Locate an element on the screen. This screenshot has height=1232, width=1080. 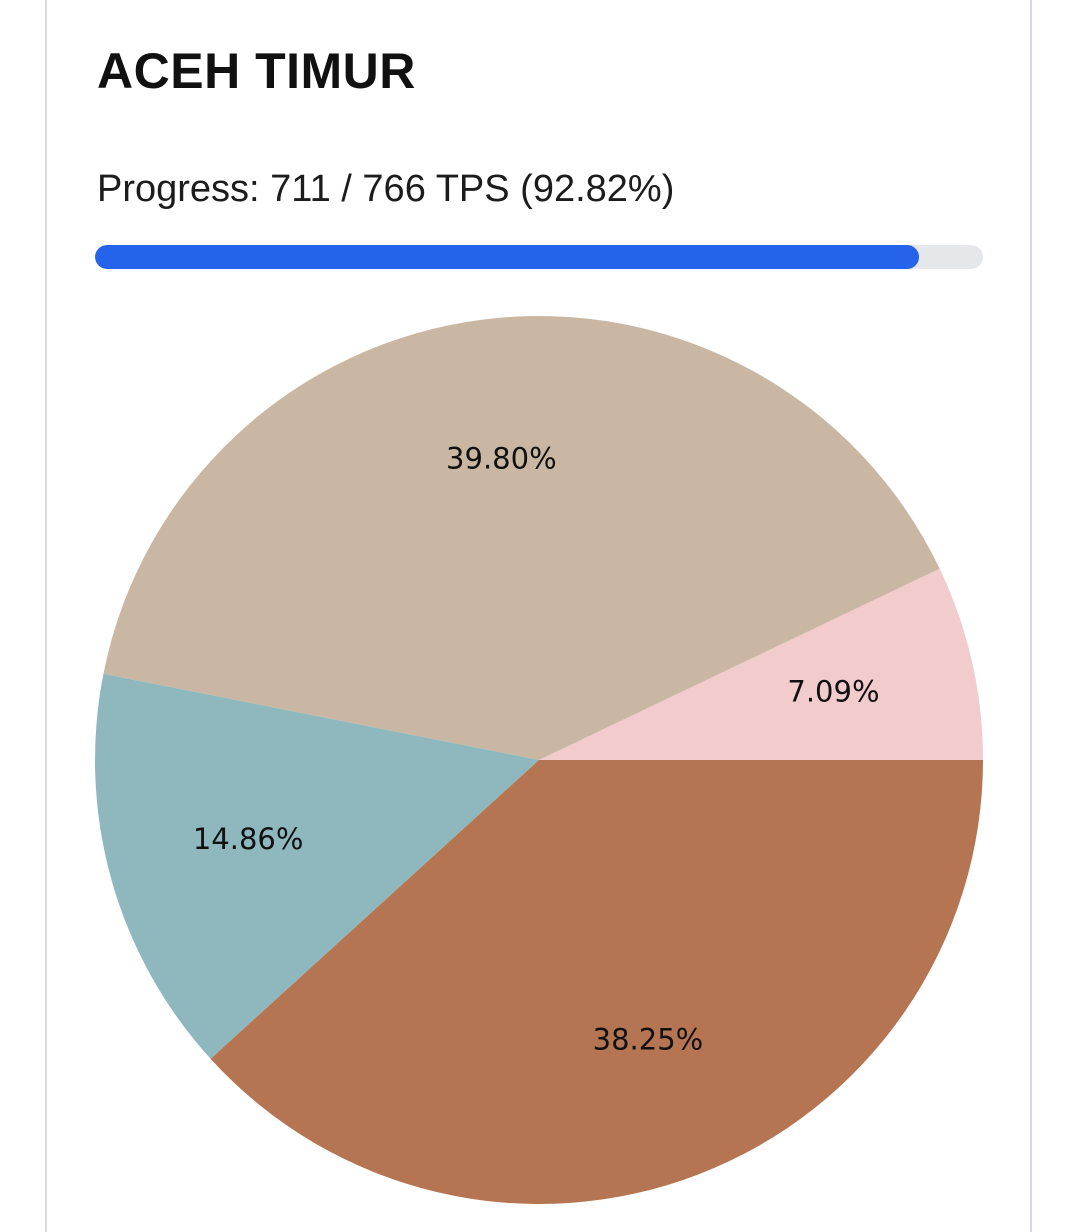
pie-slice-label-1: 7.09% is located at coordinates (833, 691).